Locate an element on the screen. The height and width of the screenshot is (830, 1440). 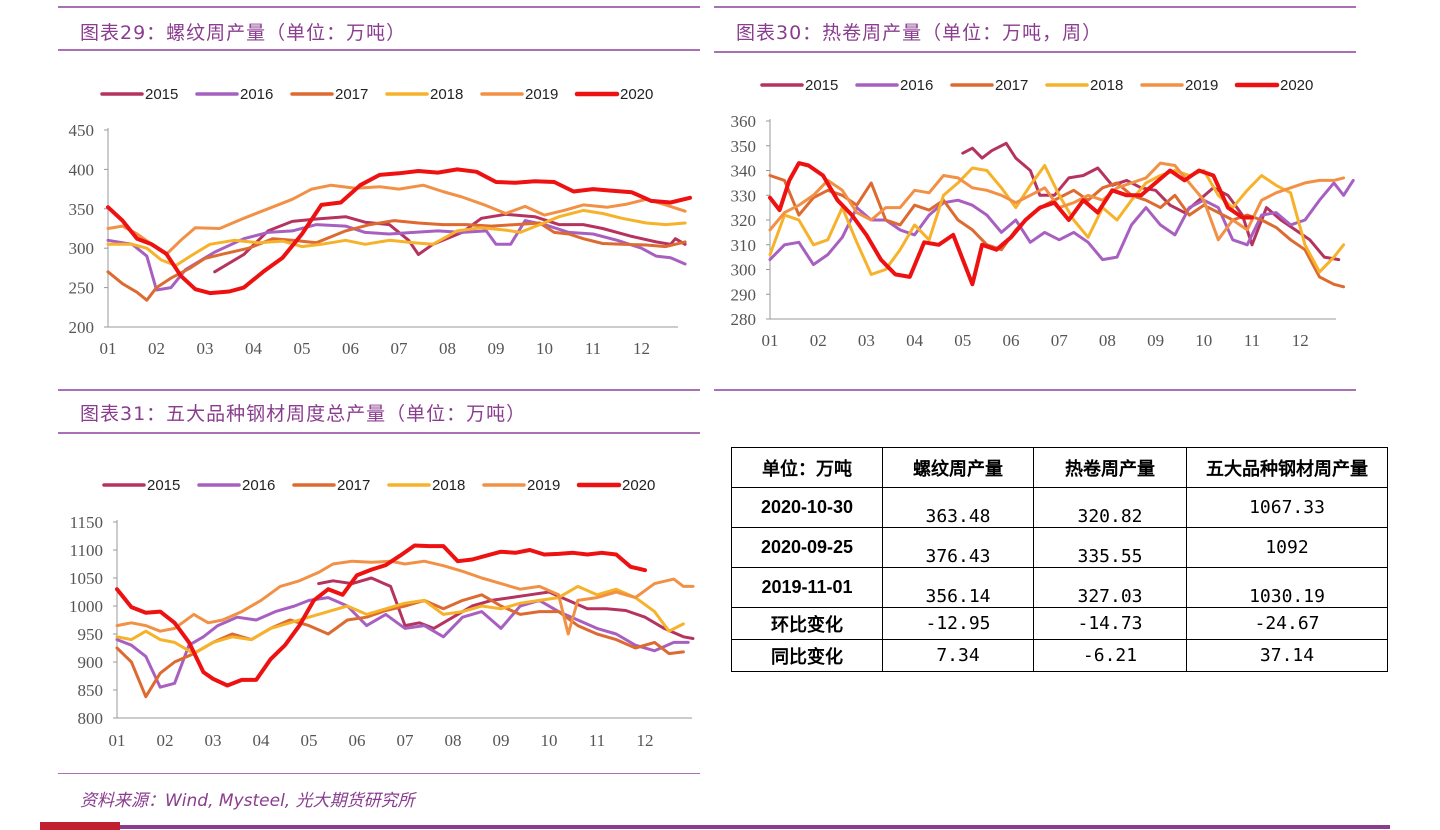
series-line-2017 is located at coordinates (396, 260).